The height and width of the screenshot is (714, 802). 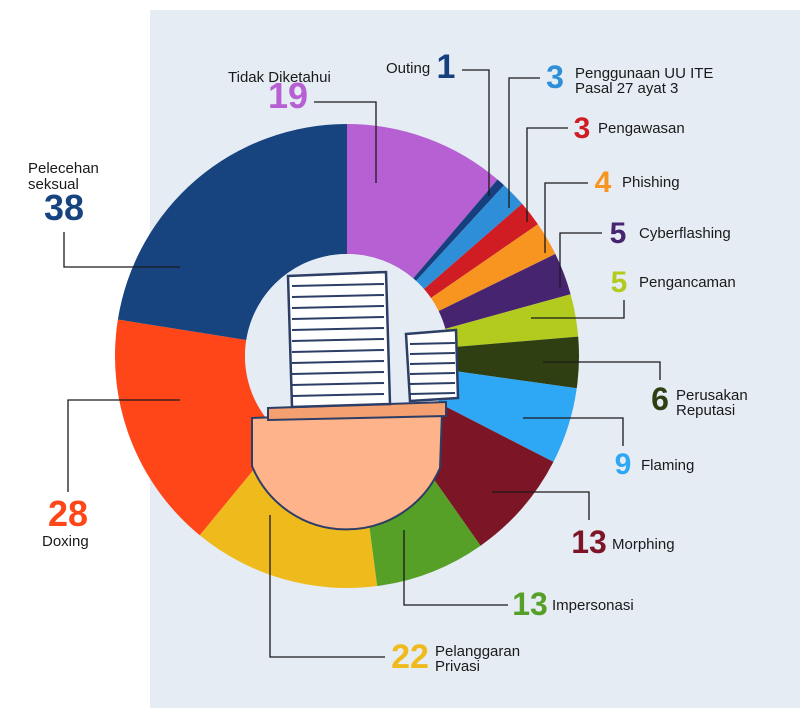 What do you see at coordinates (524, 142) in the screenshot?
I see `leader-line-penggunaan-uu-ite` at bounding box center [524, 142].